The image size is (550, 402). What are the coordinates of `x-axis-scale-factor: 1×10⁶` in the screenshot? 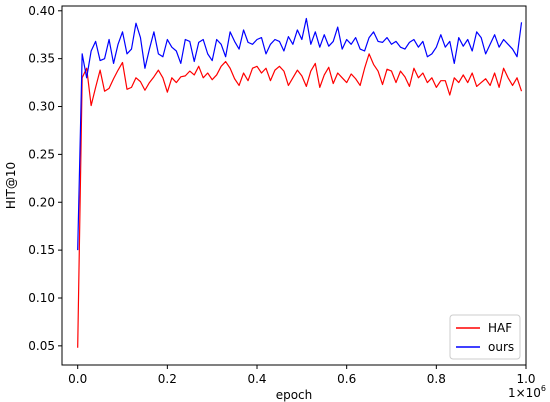 It's located at (527, 392).